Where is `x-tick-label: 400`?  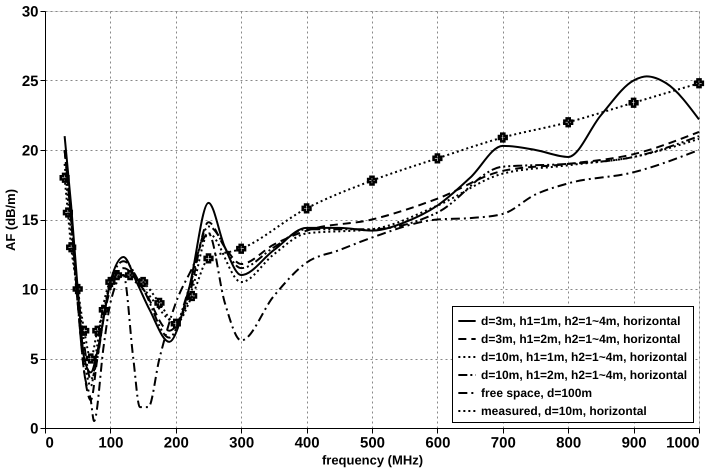 x-tick-label: 400 is located at coordinates (307, 443).